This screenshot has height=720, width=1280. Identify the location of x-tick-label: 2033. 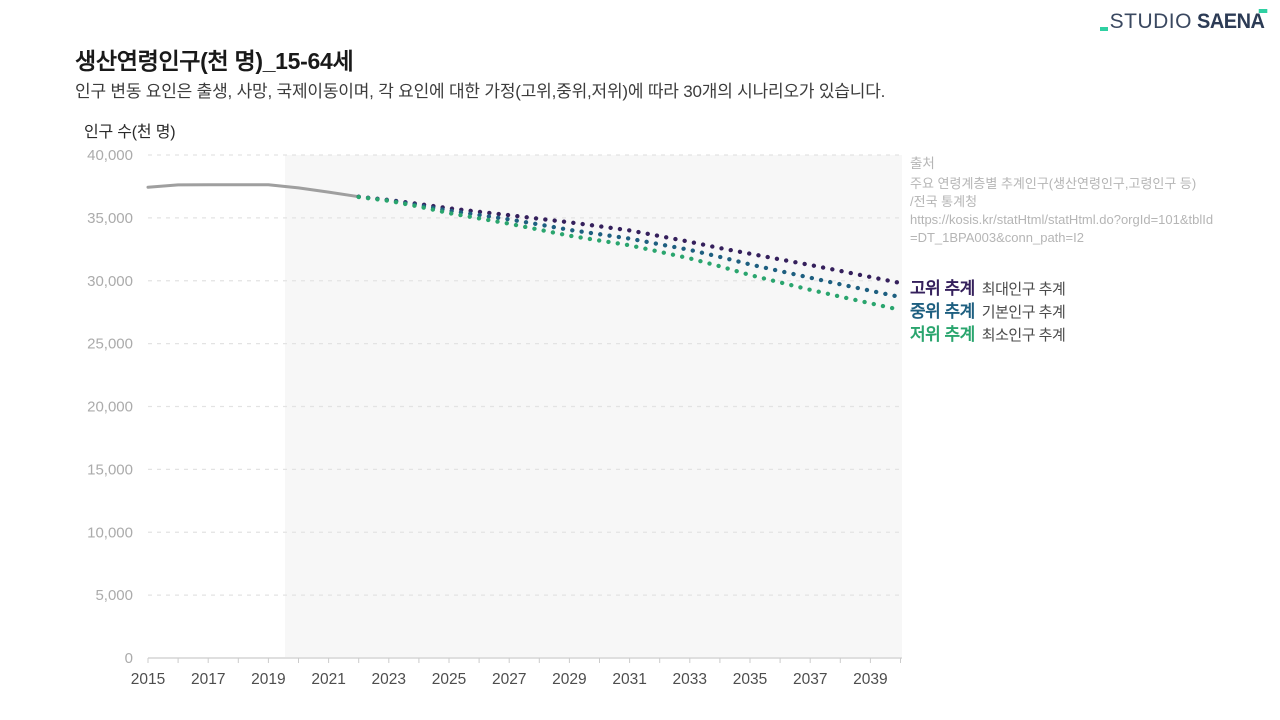
(690, 679).